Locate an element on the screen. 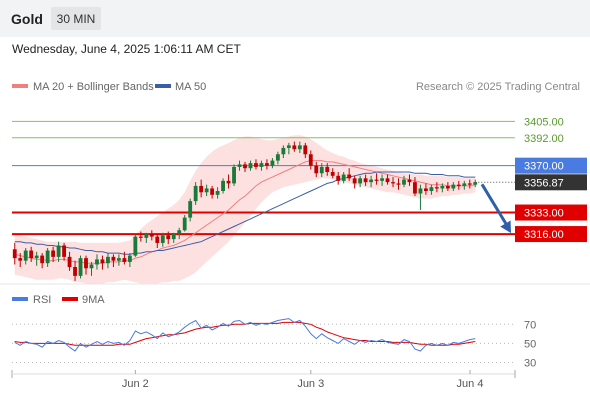 The height and width of the screenshot is (400, 590). ma20-legend-swatch is located at coordinates (20, 86).